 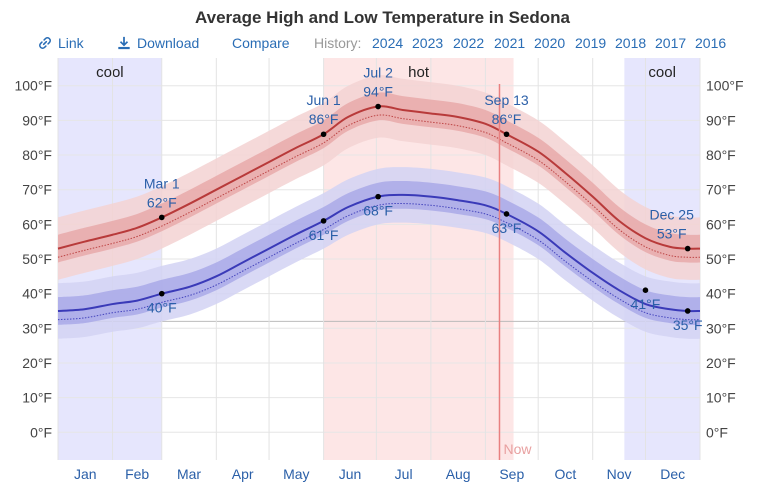 What do you see at coordinates (338, 43) in the screenshot?
I see `history-label: History:` at bounding box center [338, 43].